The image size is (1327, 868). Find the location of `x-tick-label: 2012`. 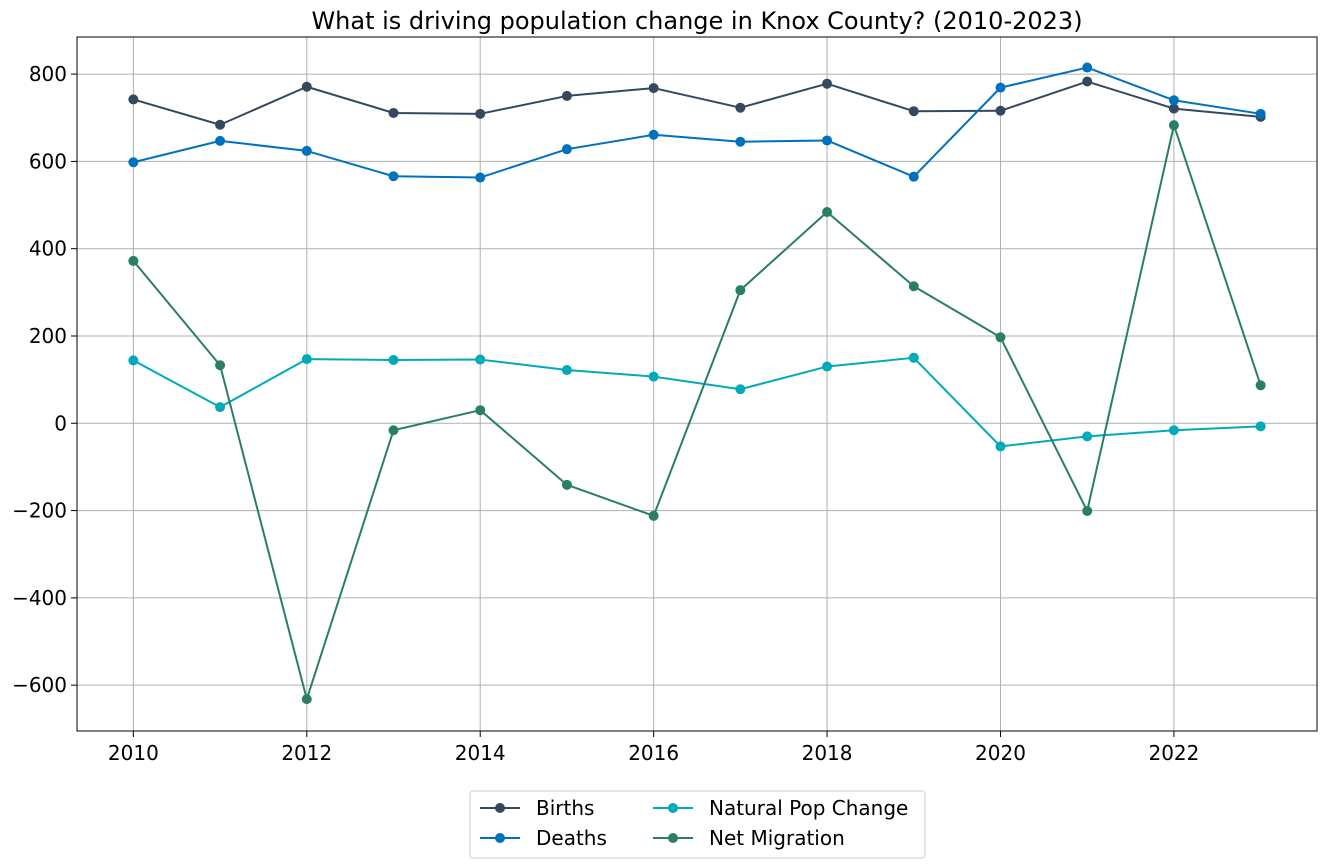

x-tick-label: 2012 is located at coordinates (306, 753).